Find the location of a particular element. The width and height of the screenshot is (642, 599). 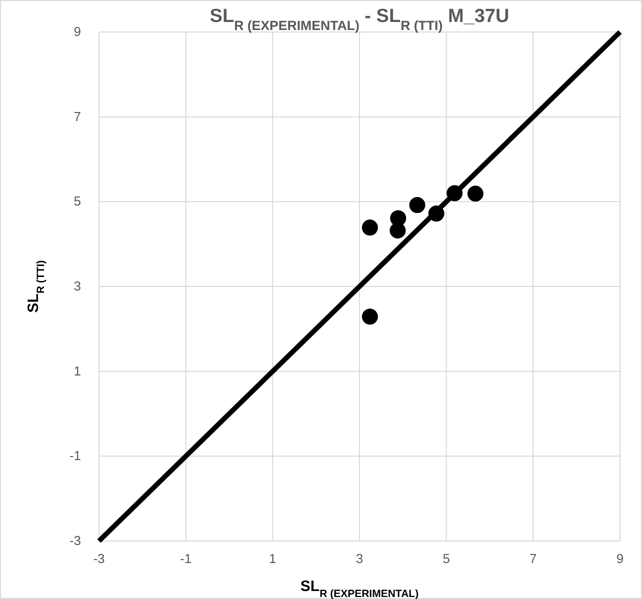

x-tick-label: 1 is located at coordinates (272, 558).